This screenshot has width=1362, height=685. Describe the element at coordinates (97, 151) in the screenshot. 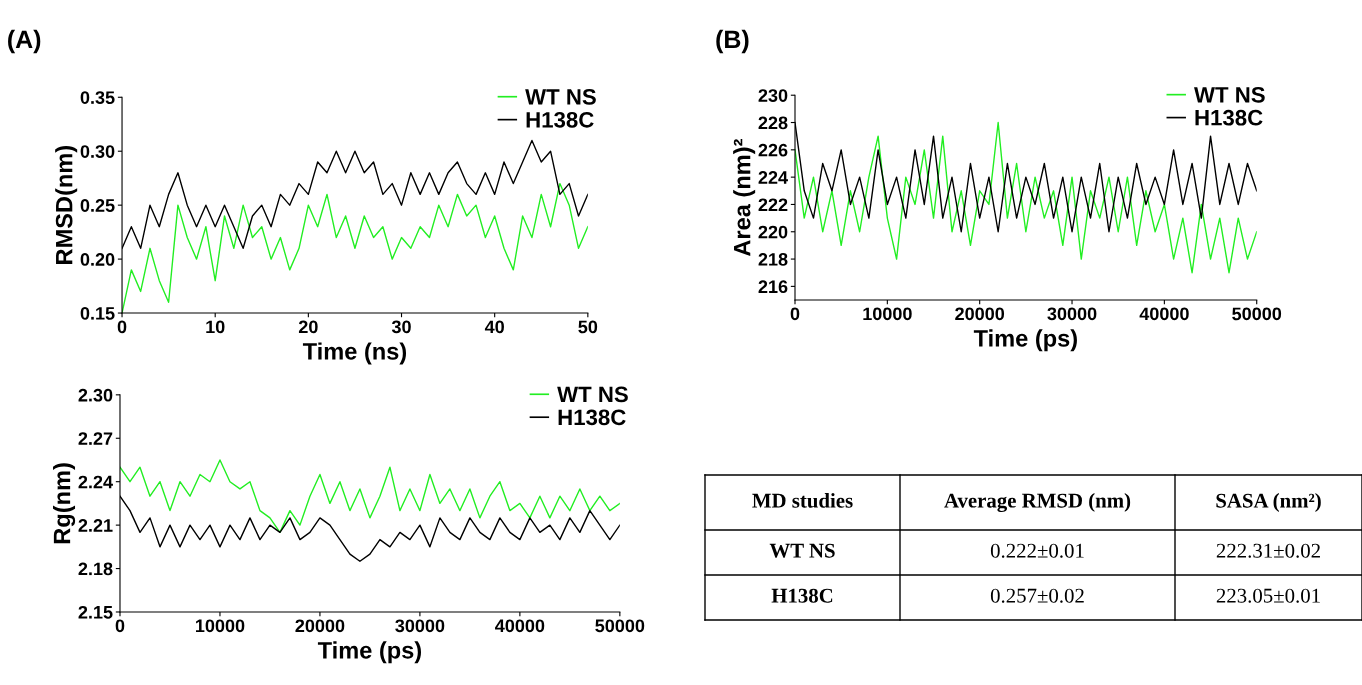

I see `y-tick-label: 0.30` at that location.